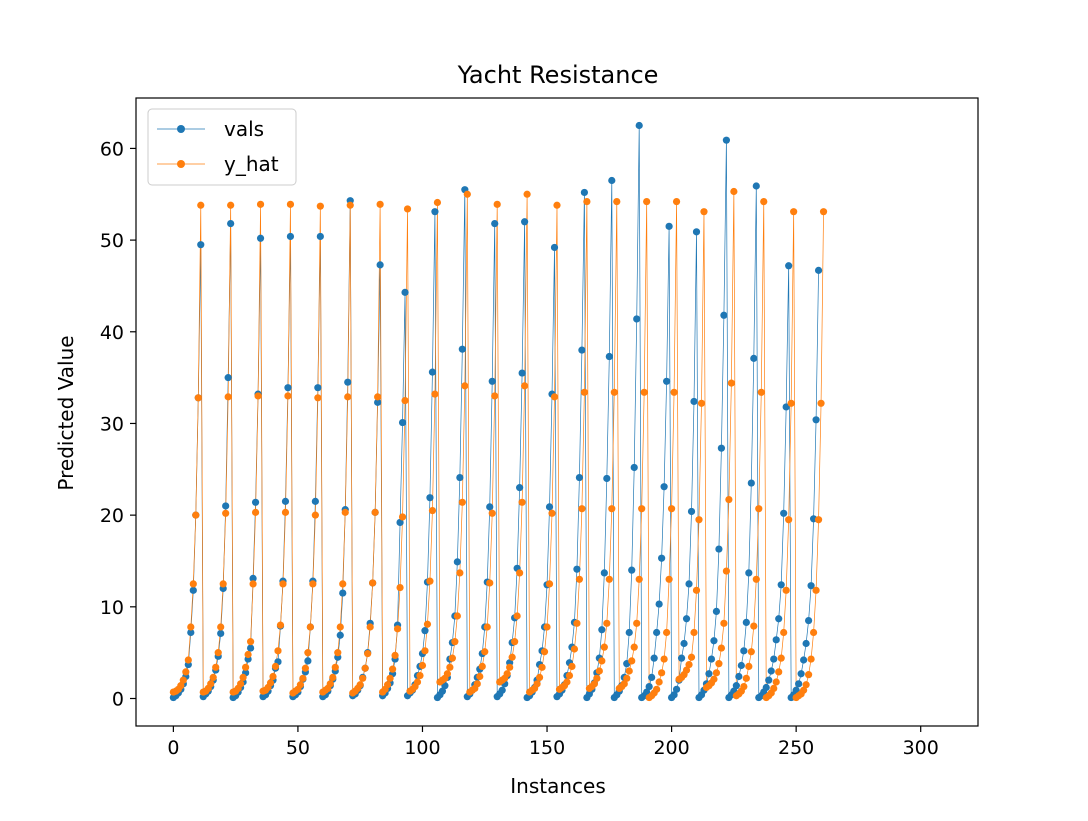 The height and width of the screenshot is (821, 1088). I want to click on x-tick-label: 100, so click(422, 748).